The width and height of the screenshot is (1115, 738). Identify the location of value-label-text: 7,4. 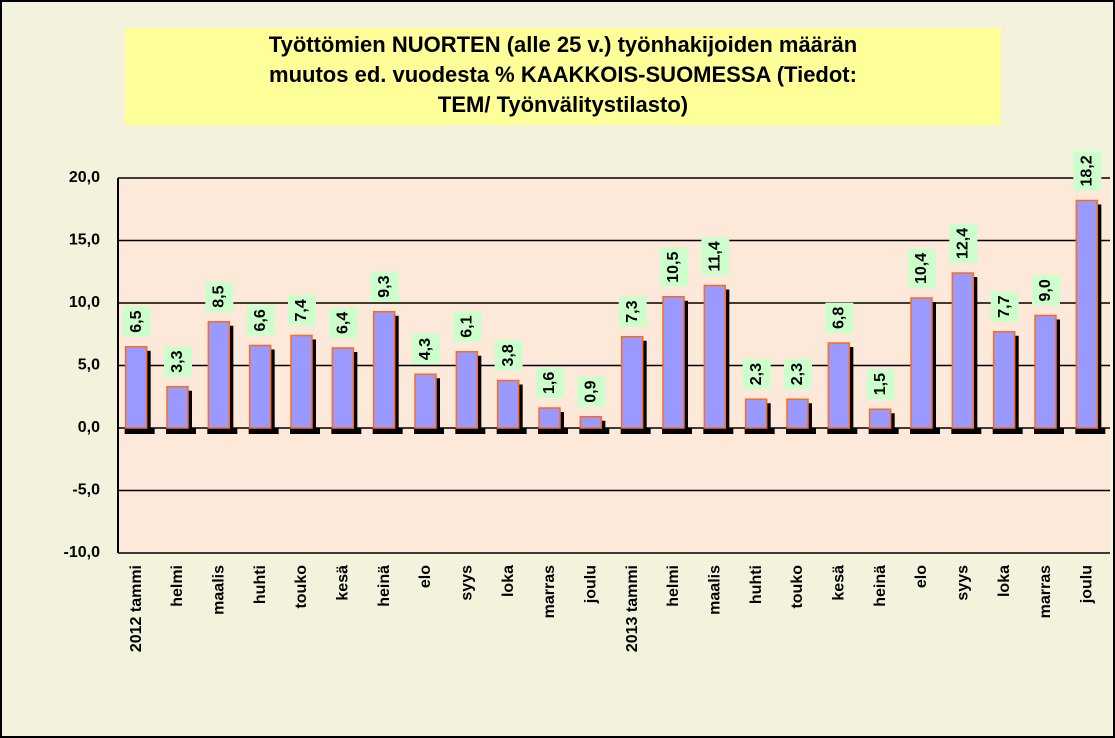
(301, 310).